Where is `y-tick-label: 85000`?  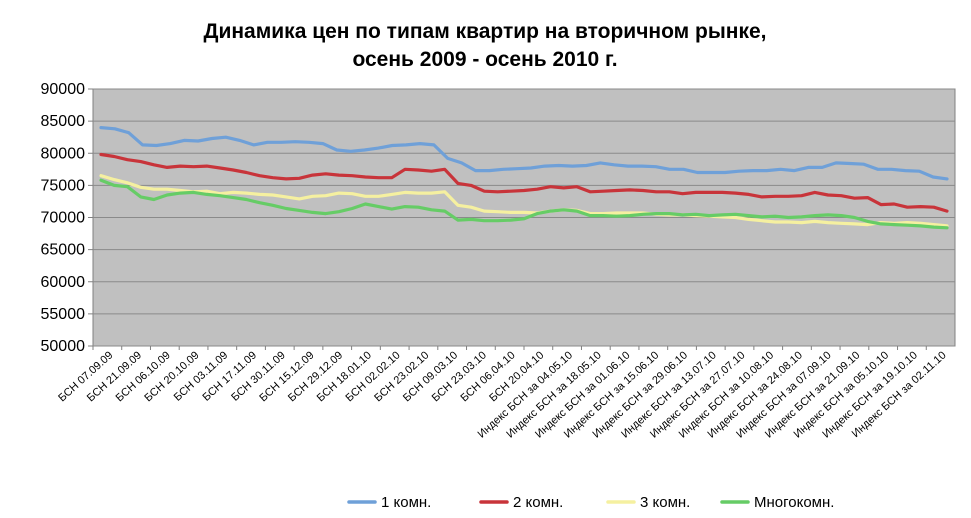
y-tick-label: 85000 is located at coordinates (63, 121).